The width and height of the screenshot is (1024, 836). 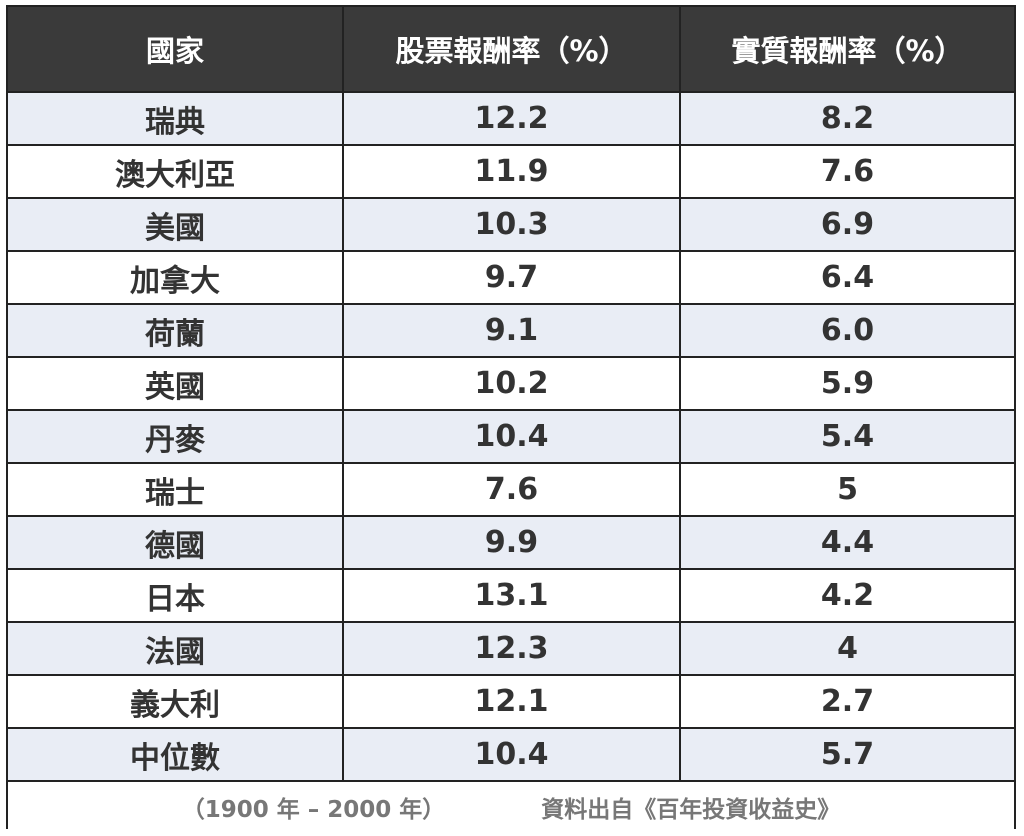 I want to click on table-row: 法國 12.3 4, so click(x=511, y=649).